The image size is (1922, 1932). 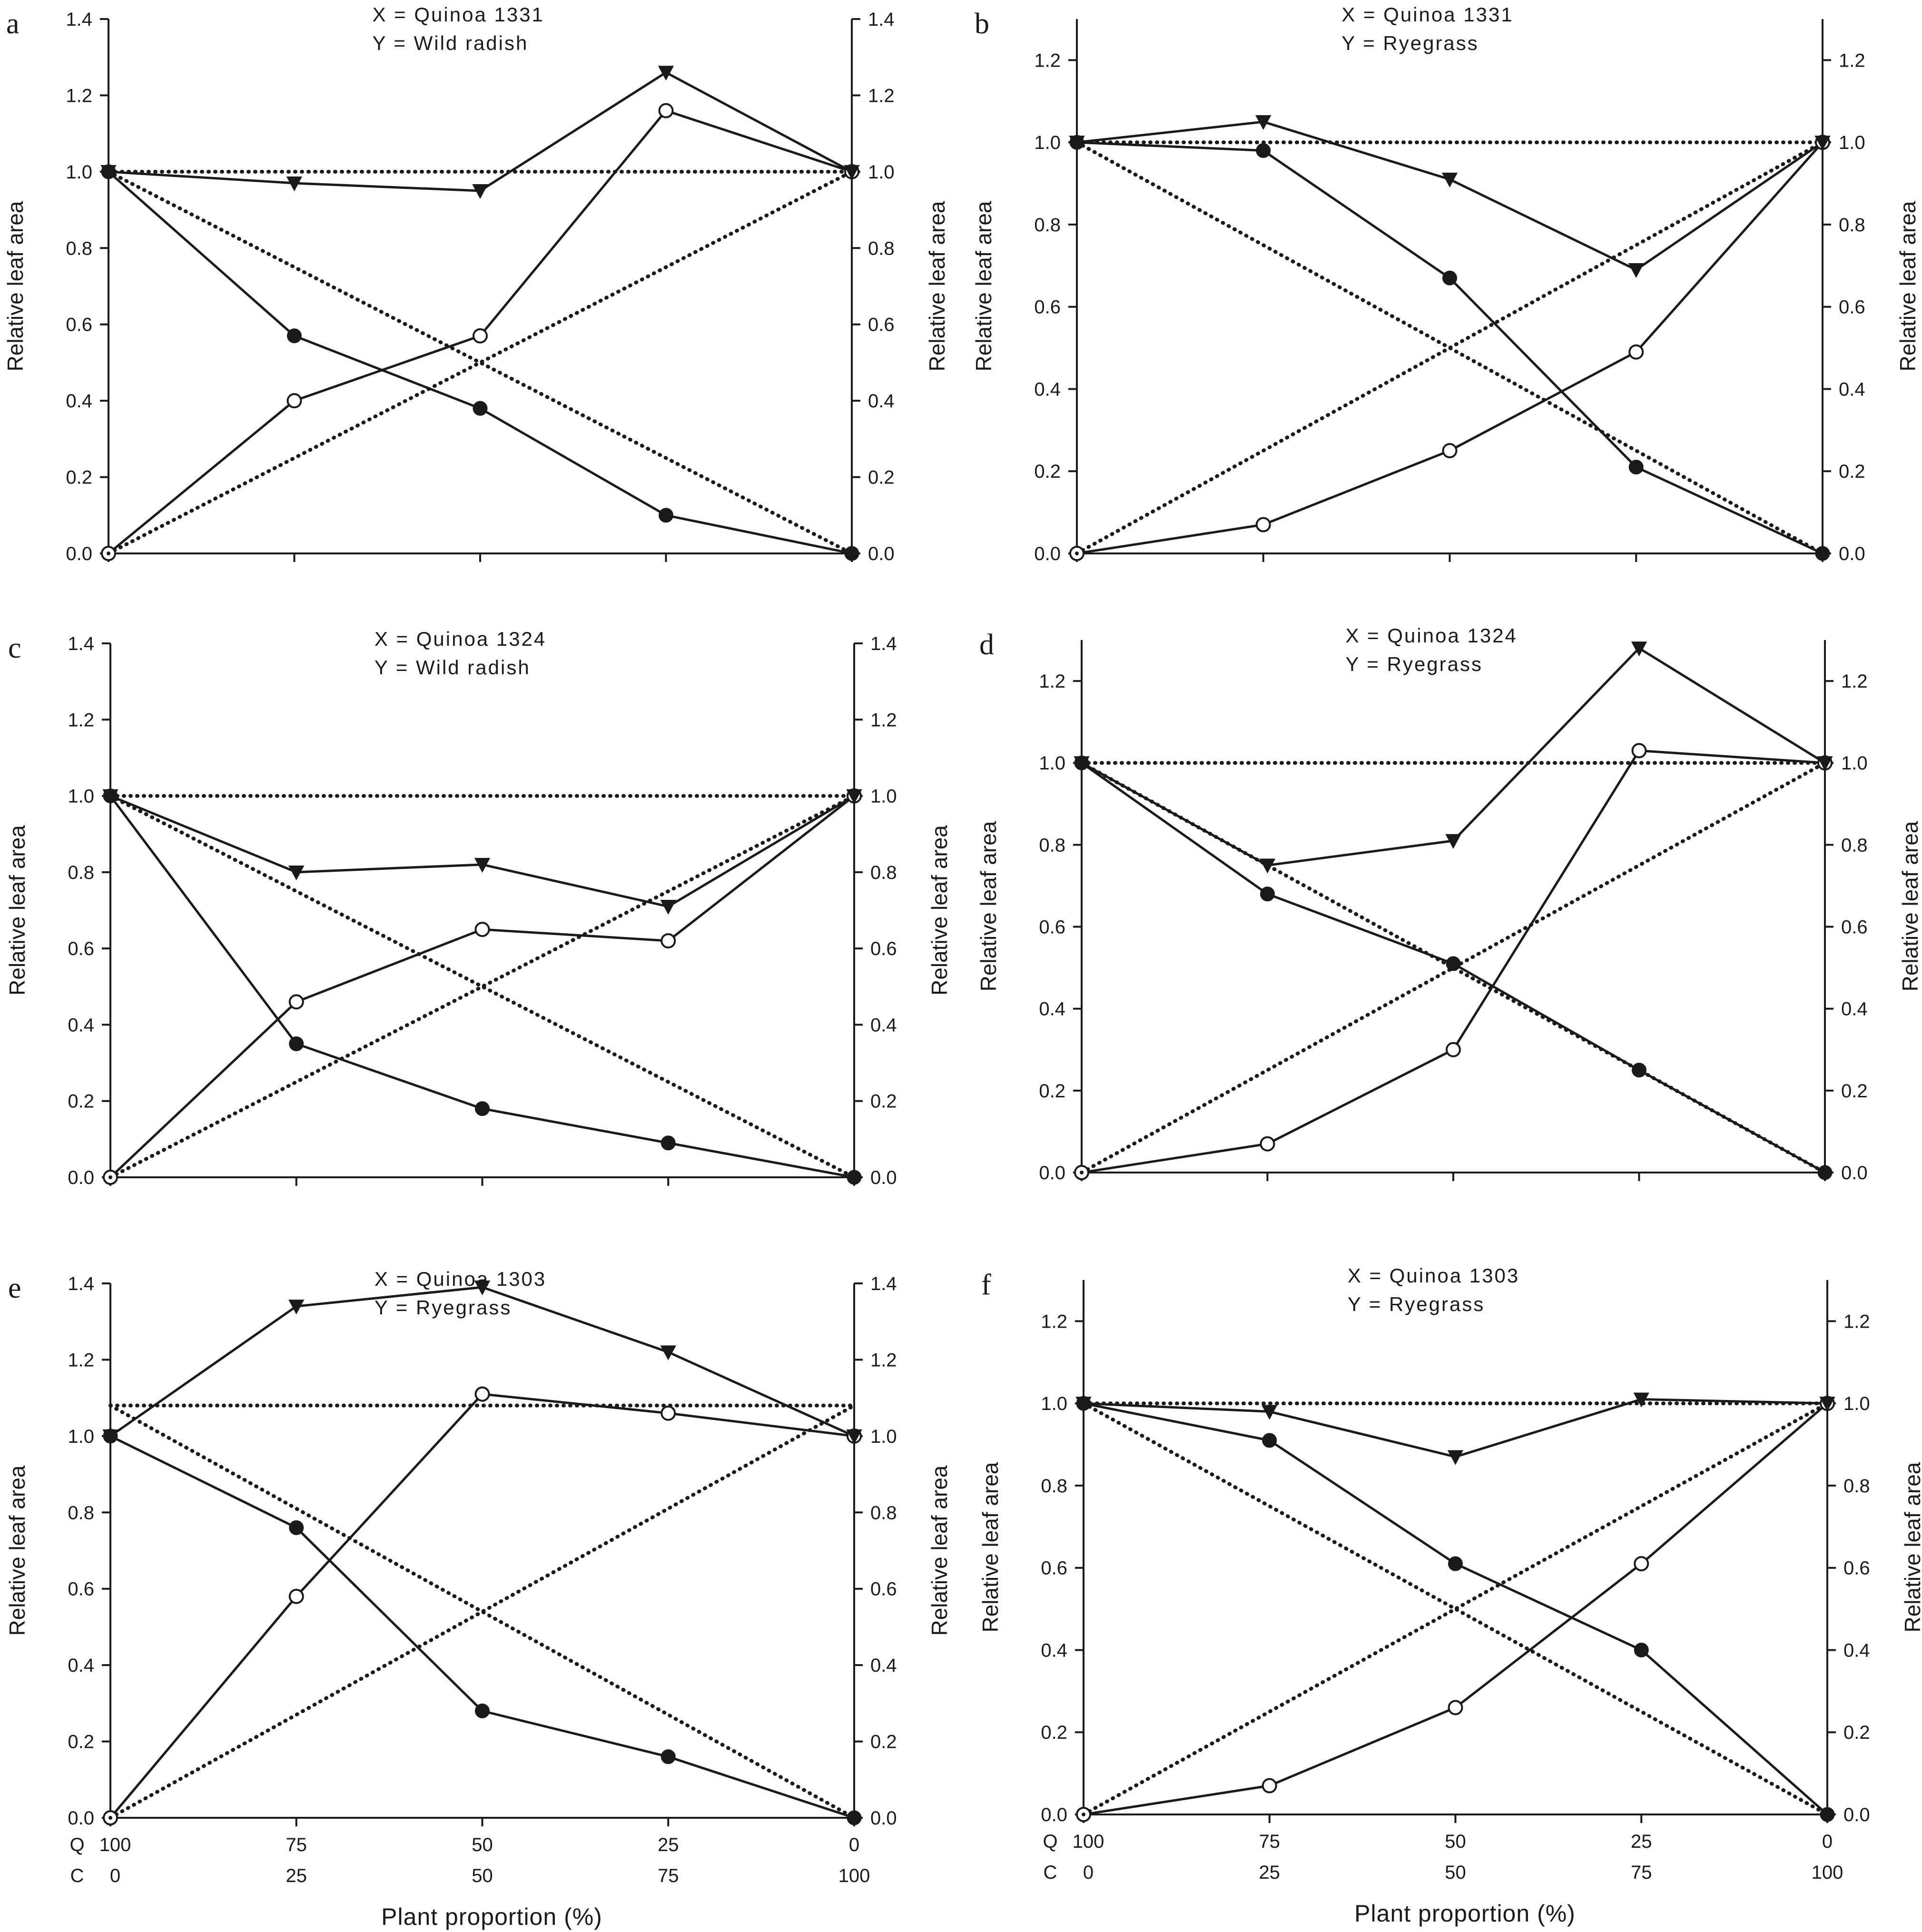 What do you see at coordinates (115, 1875) in the screenshot?
I see `x-tick-label-c: 0` at bounding box center [115, 1875].